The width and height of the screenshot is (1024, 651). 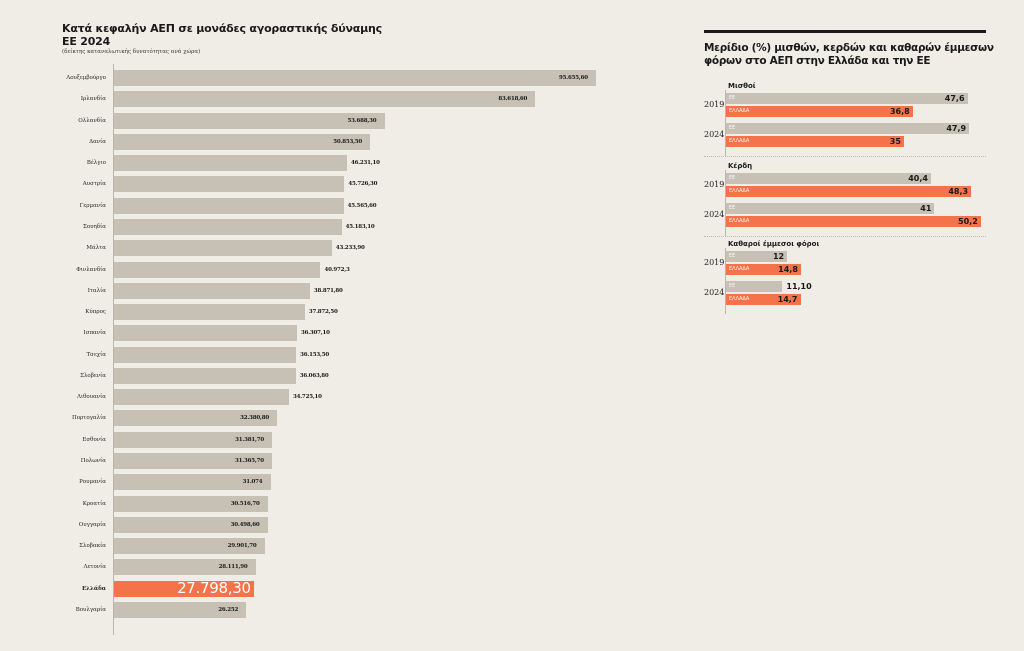 What do you see at coordinates (95, 312) in the screenshot?
I see `country-label: Κύπρος` at bounding box center [95, 312].